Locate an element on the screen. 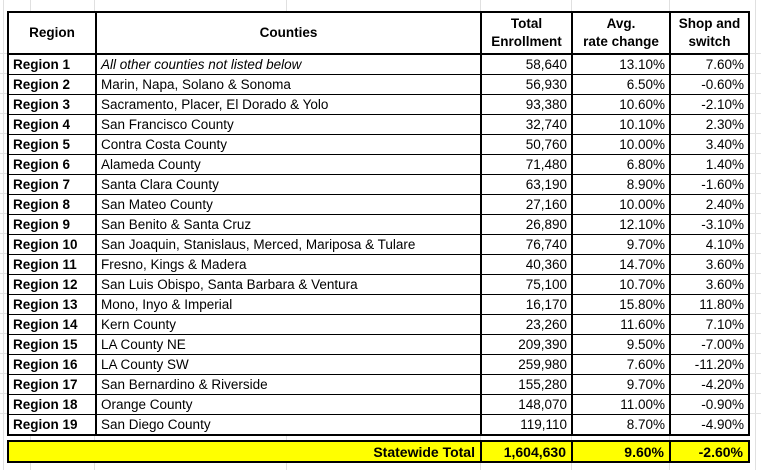  enrollment-cell: 56,930 is located at coordinates (526, 84).